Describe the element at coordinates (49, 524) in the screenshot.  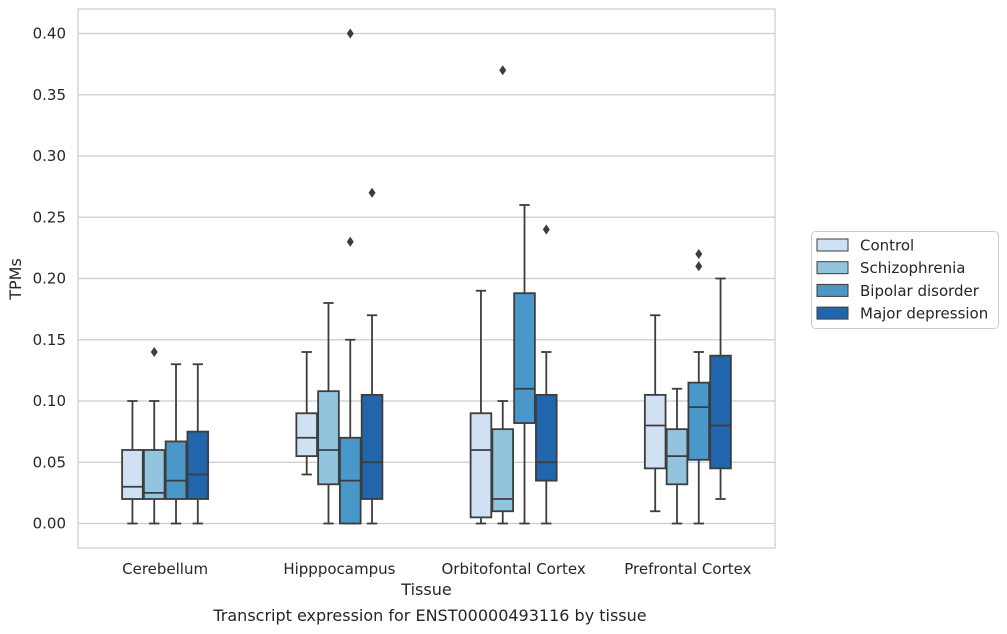
I see `y-tick-label: 0.00` at that location.